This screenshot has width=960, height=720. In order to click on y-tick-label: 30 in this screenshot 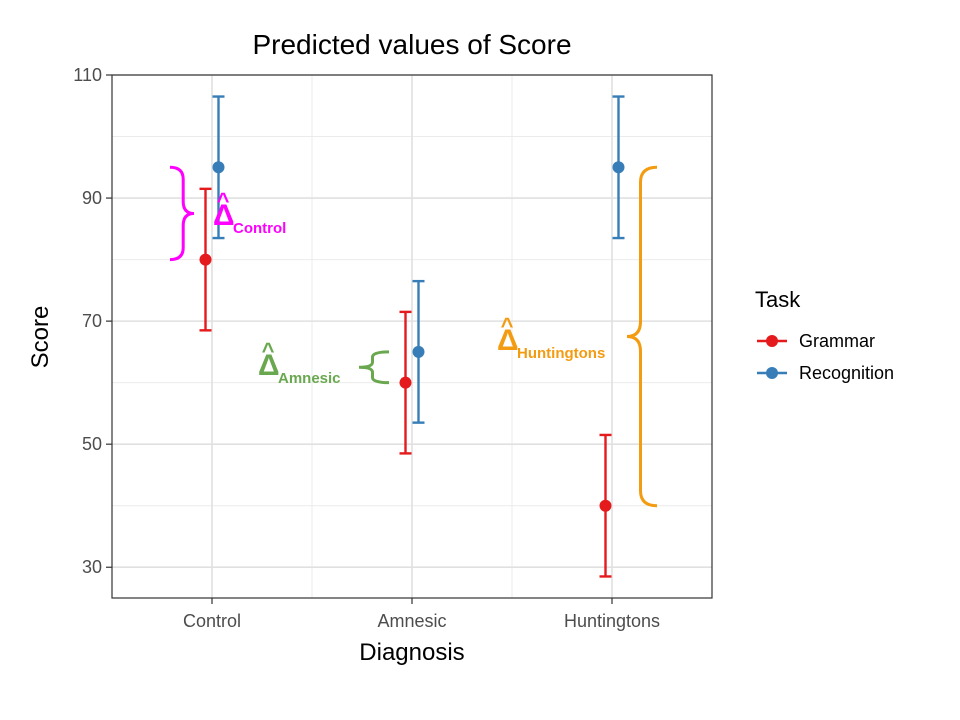, I will do `click(92, 567)`.